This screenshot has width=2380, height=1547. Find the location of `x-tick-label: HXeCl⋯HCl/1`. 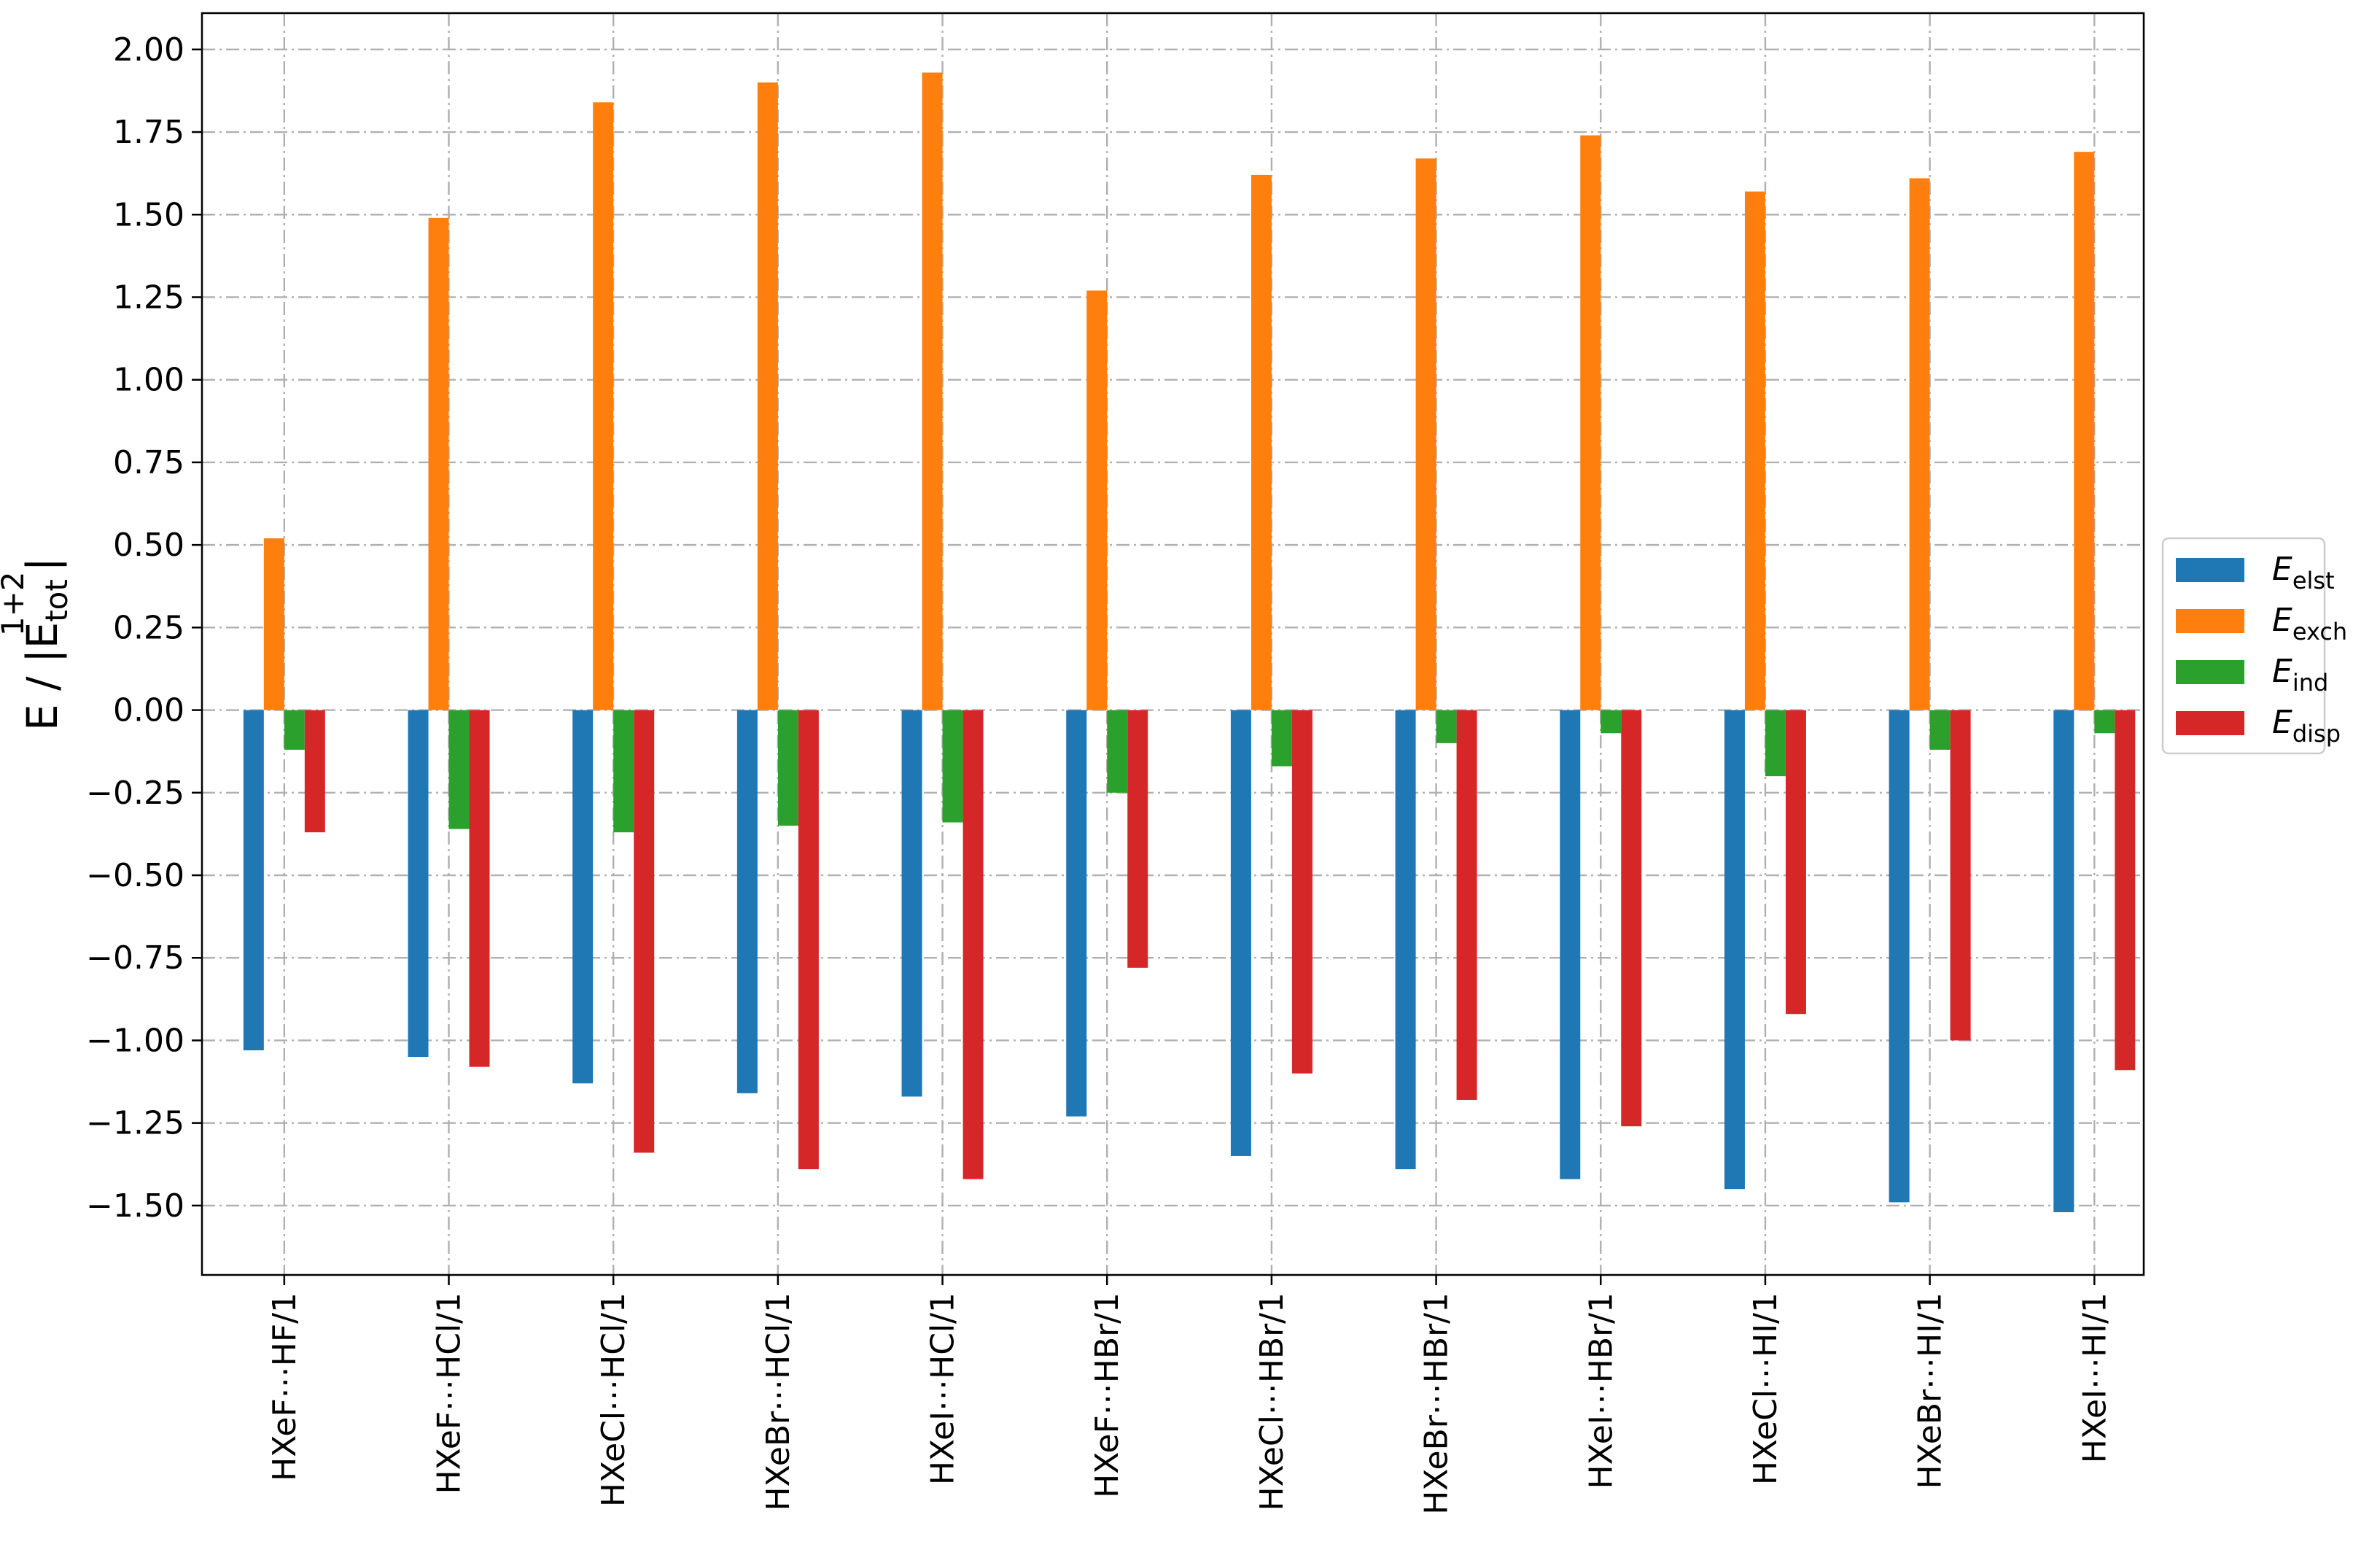

x-tick-label: HXeCl⋯HCl/1 is located at coordinates (613, 1399).